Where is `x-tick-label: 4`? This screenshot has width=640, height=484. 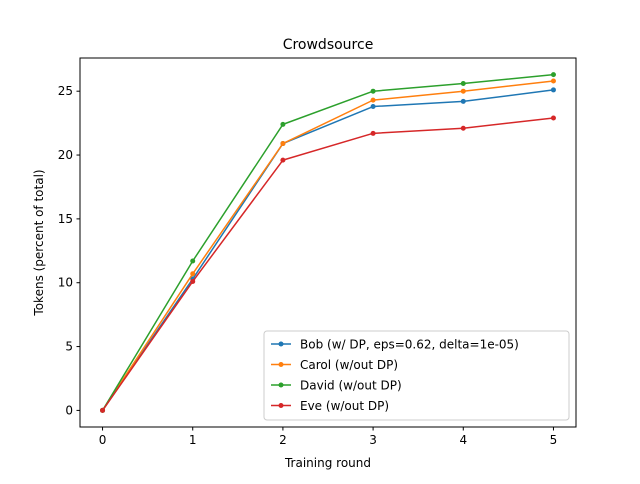
x-tick-label: 4 is located at coordinates (463, 440).